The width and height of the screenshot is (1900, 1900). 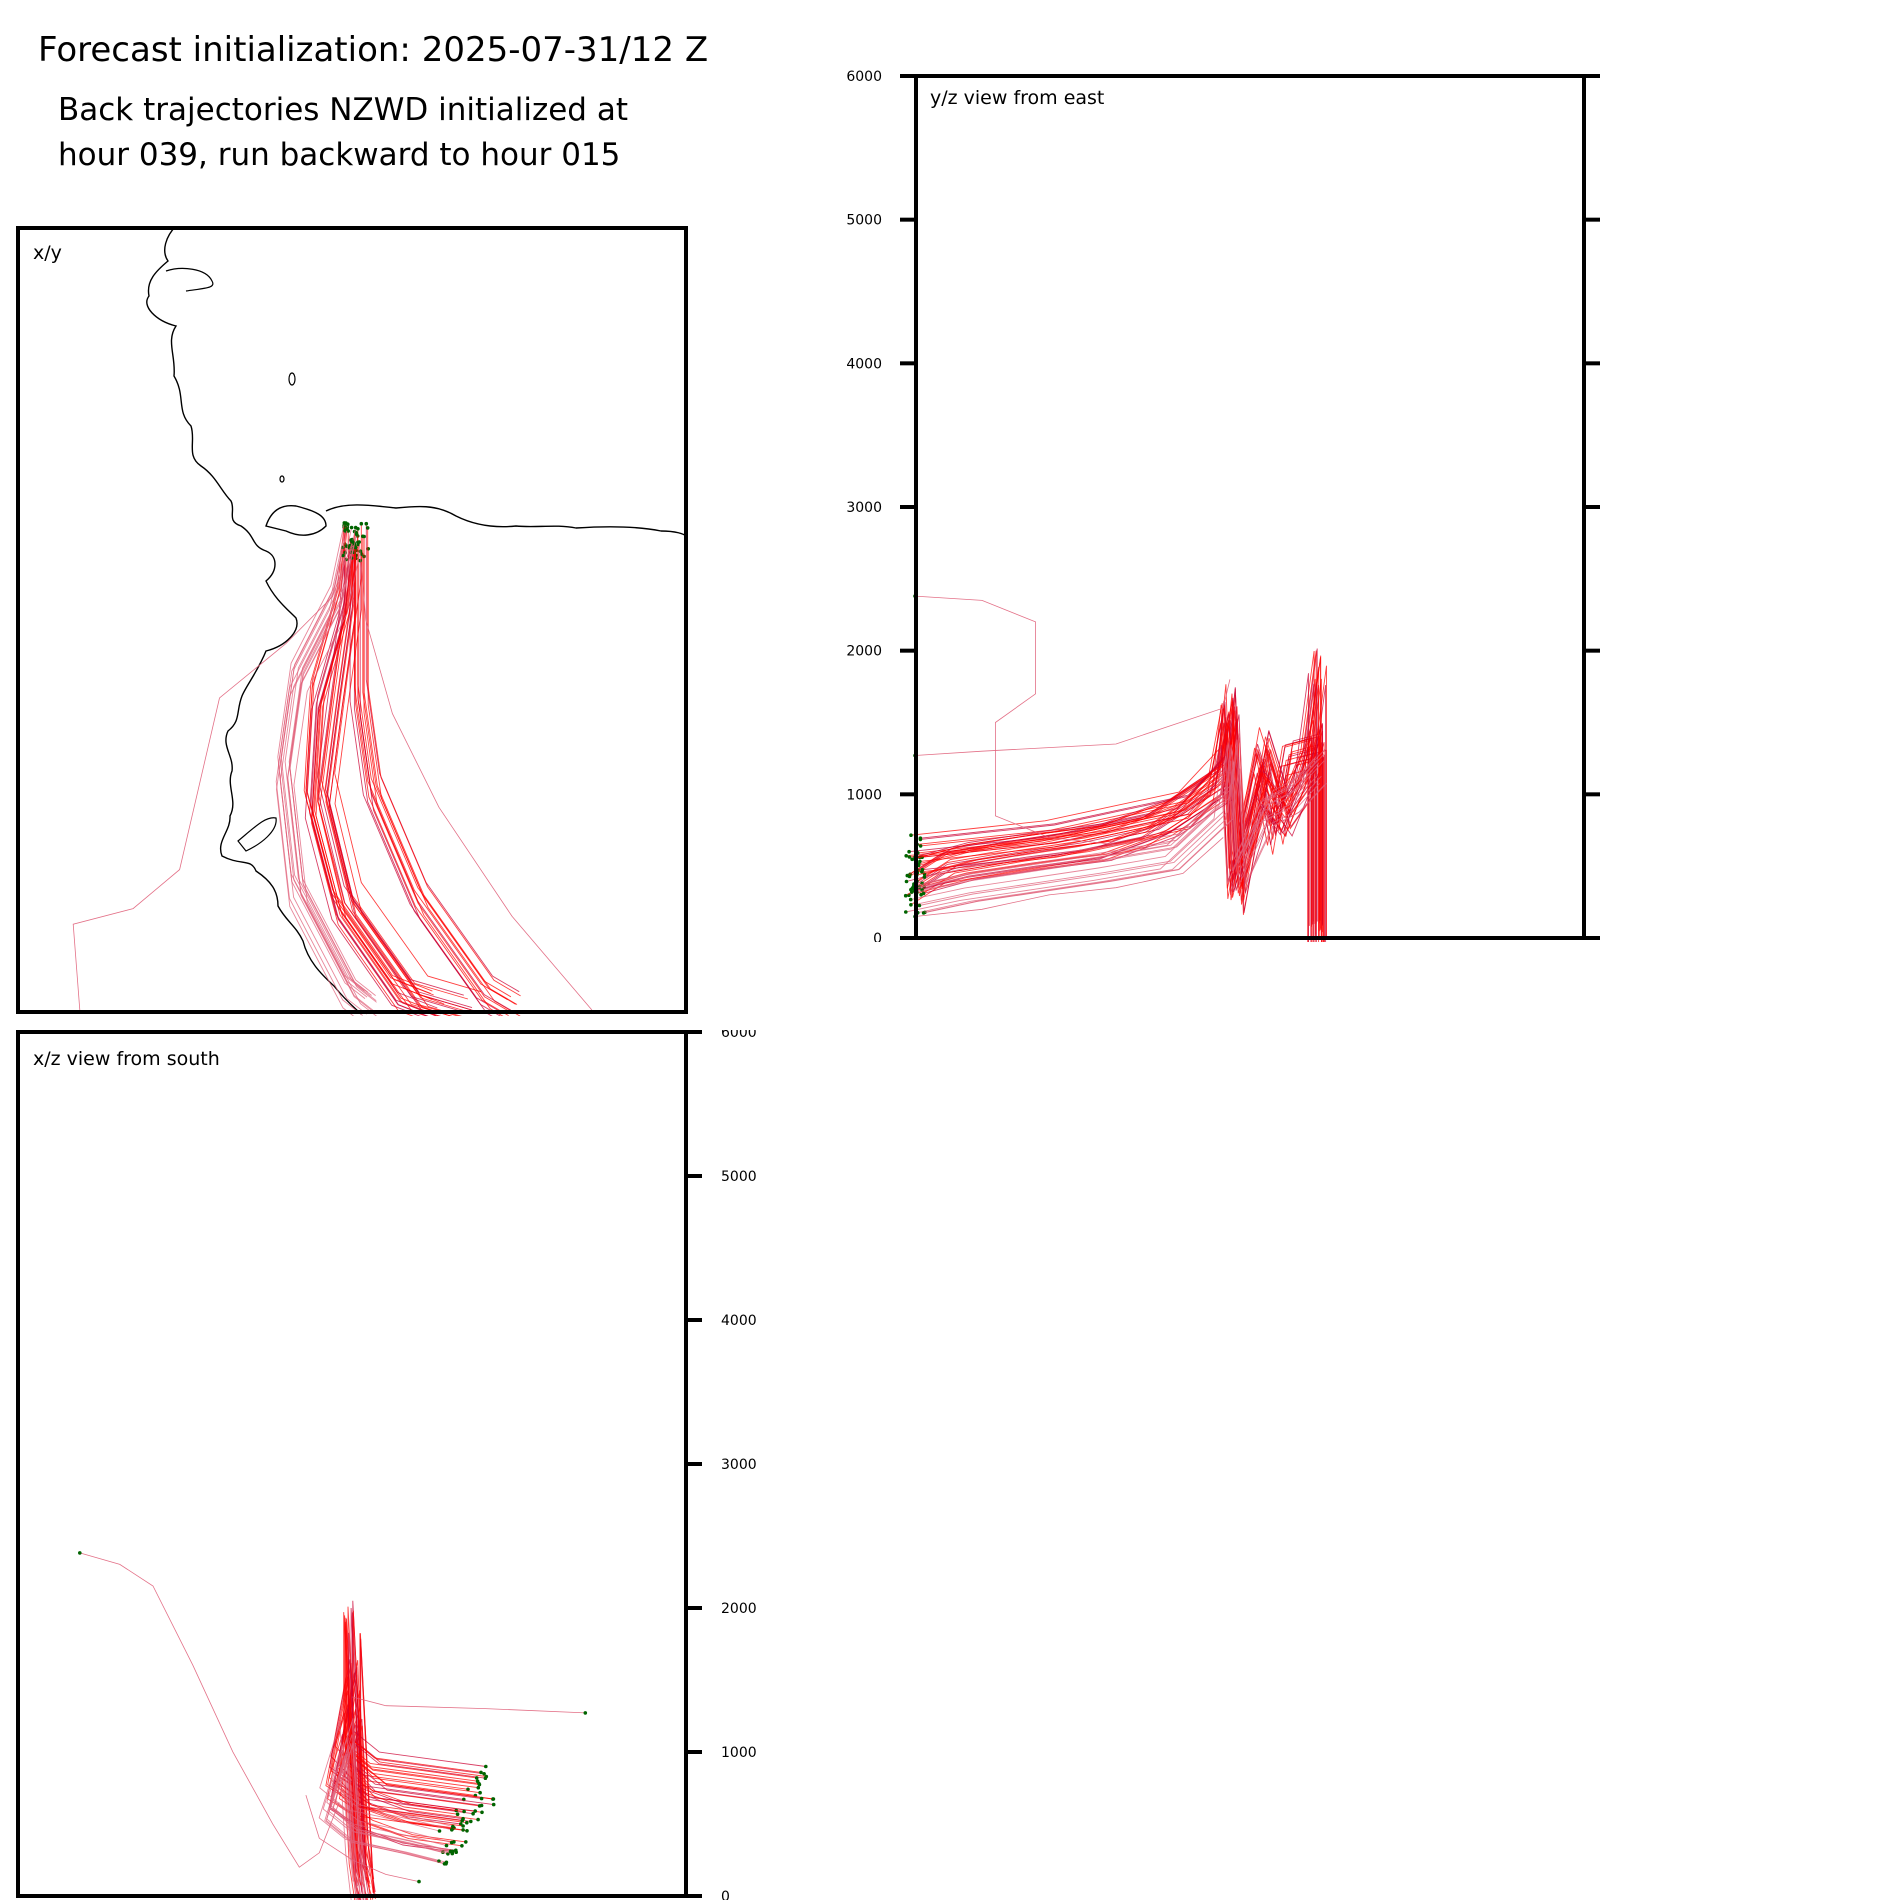 What do you see at coordinates (282, 479) in the screenshot?
I see `island` at bounding box center [282, 479].